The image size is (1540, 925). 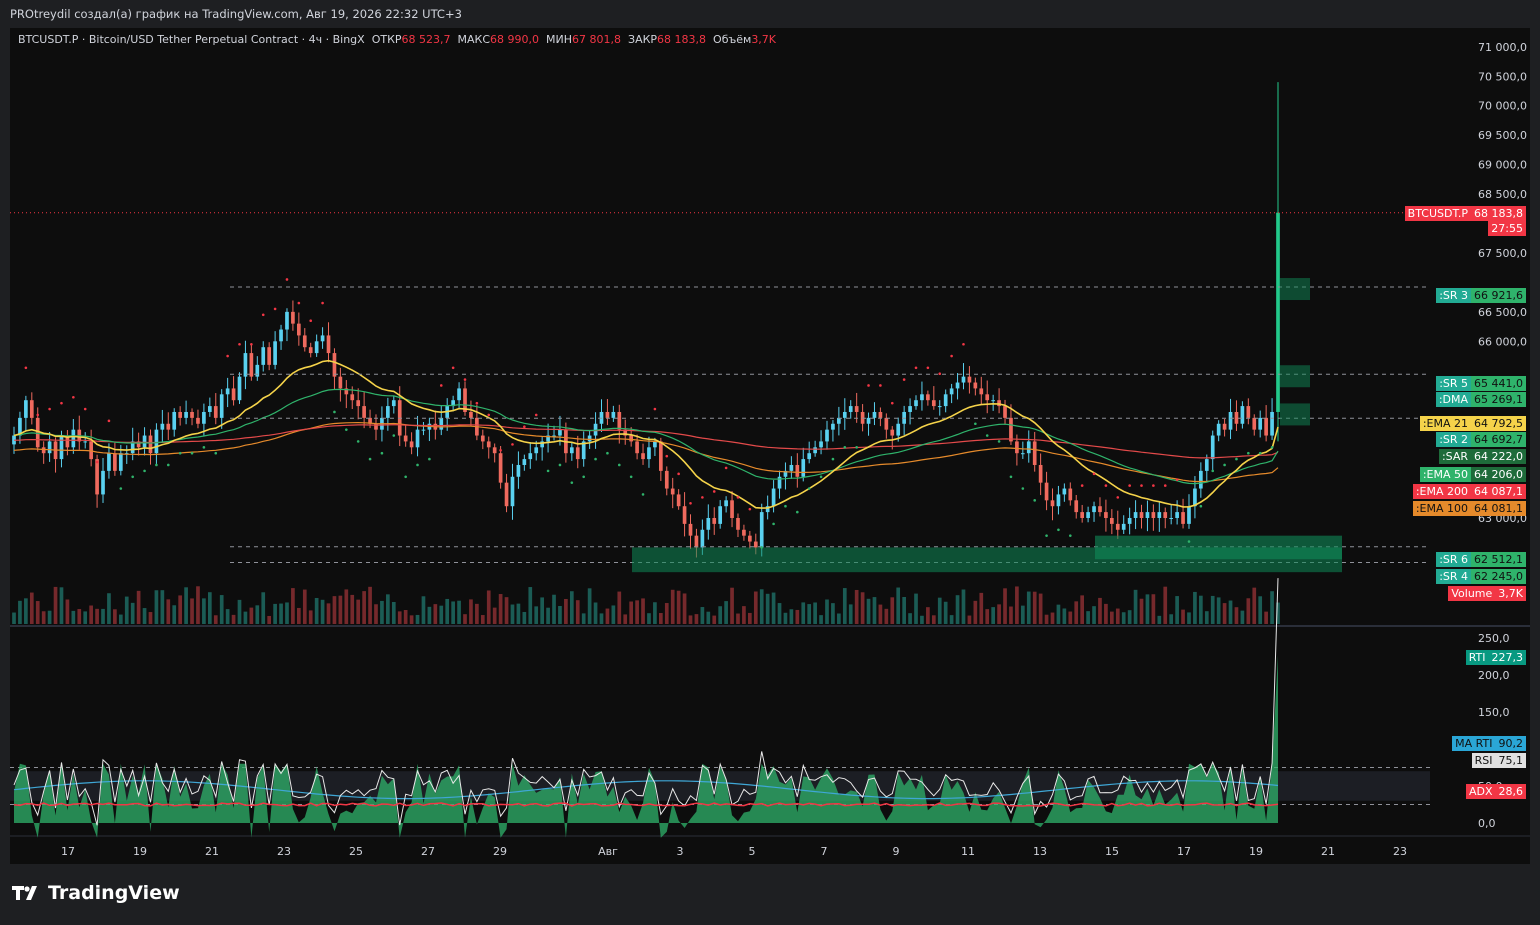 What do you see at coordinates (1480, 791) in the screenshot?
I see `adx-tag-name: ADX` at bounding box center [1480, 791].